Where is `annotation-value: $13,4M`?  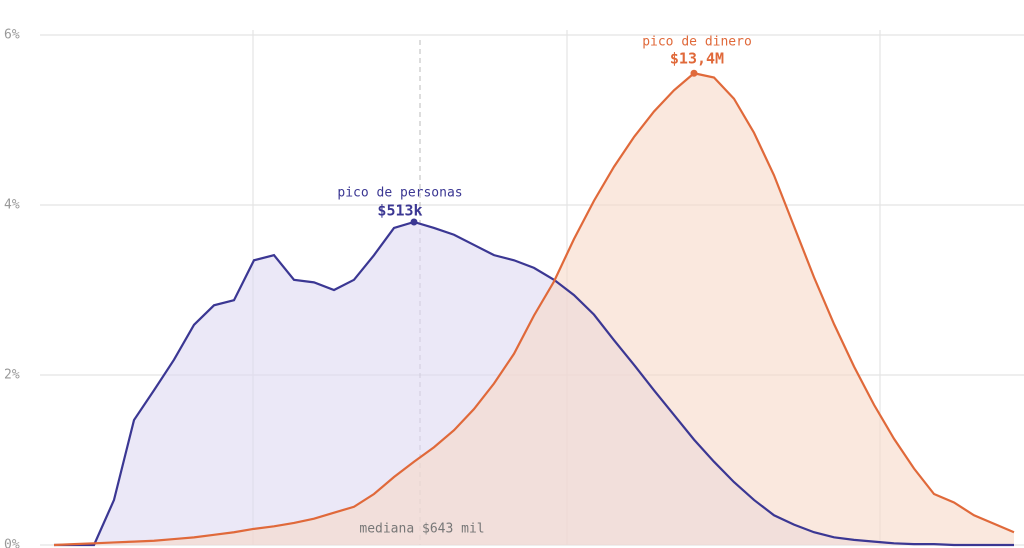
annotation-value: $13,4M is located at coordinates (697, 59).